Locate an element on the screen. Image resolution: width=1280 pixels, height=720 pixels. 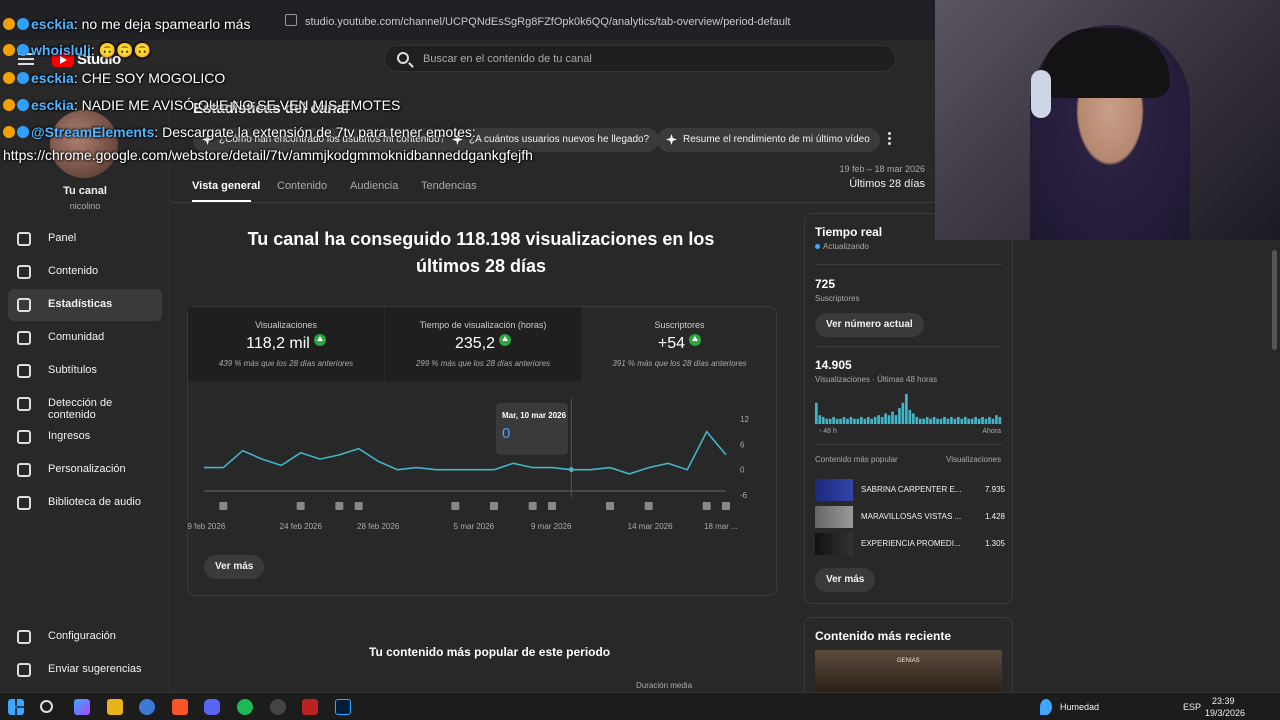
clock-date: 19/3/2026 is located at coordinates (1225, 713).